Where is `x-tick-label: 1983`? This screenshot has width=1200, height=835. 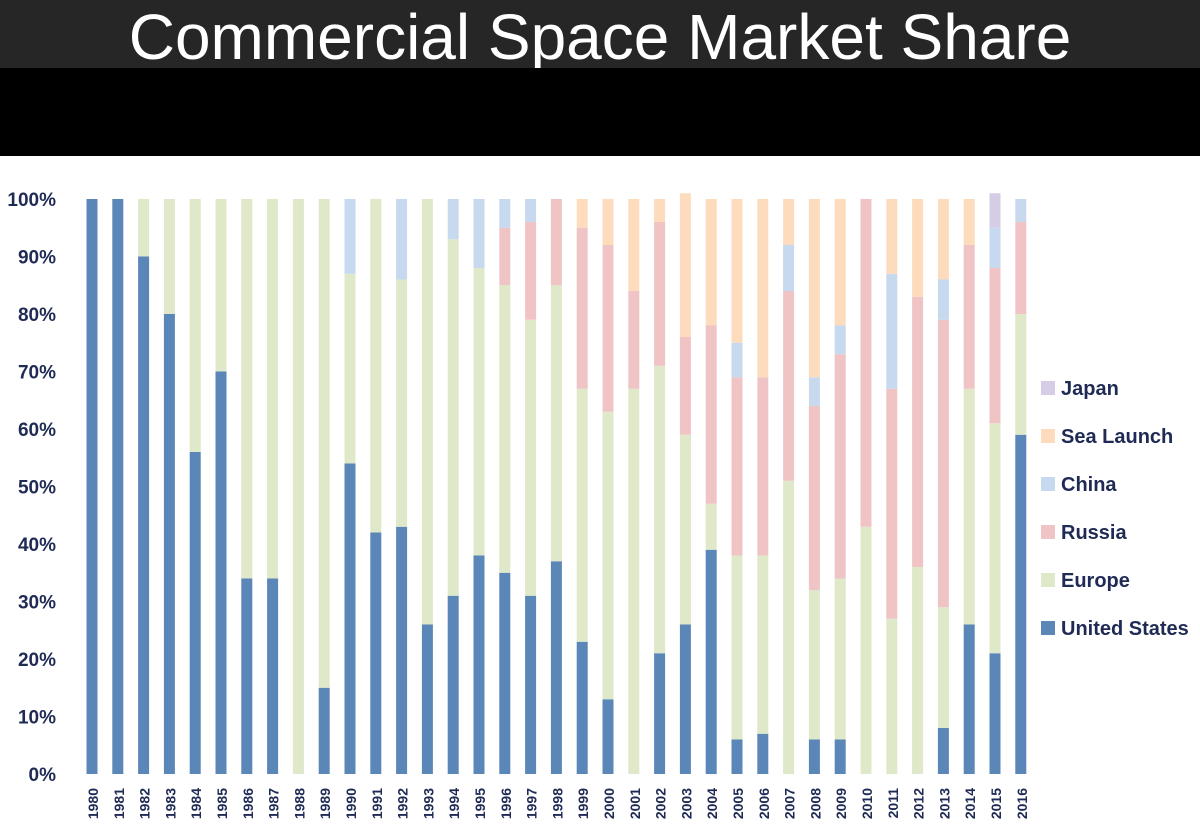 x-tick-label: 1983 is located at coordinates (170, 803).